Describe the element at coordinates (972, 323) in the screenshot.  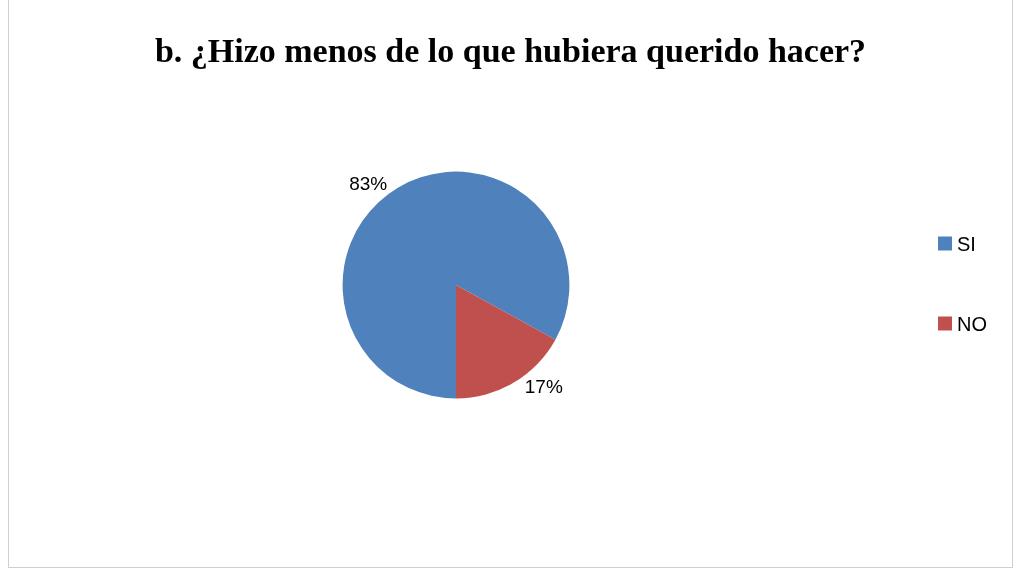
I see `legend-label: NO` at that location.